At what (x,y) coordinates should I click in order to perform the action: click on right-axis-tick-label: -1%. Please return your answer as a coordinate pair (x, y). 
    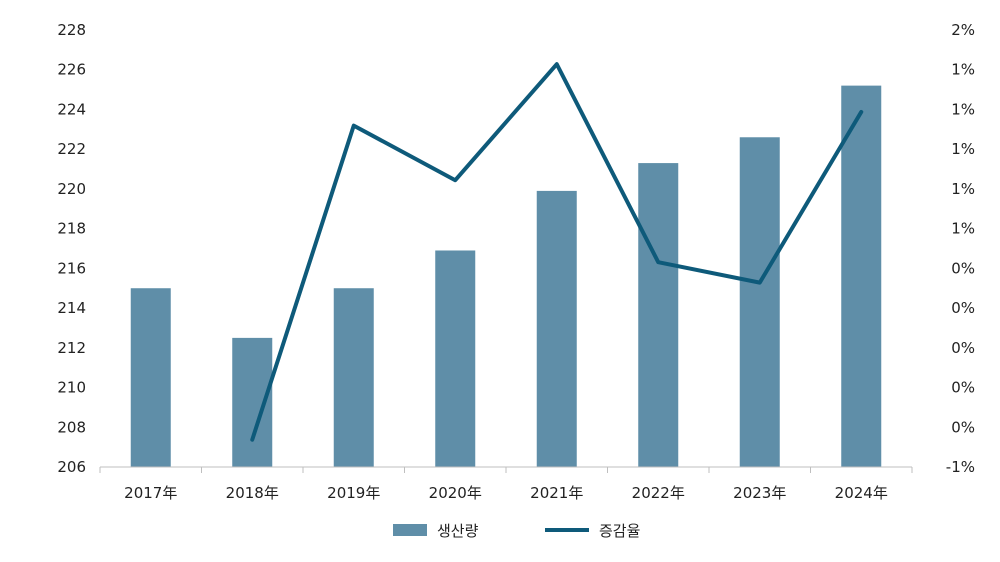
    Looking at the image, I should click on (960, 467).